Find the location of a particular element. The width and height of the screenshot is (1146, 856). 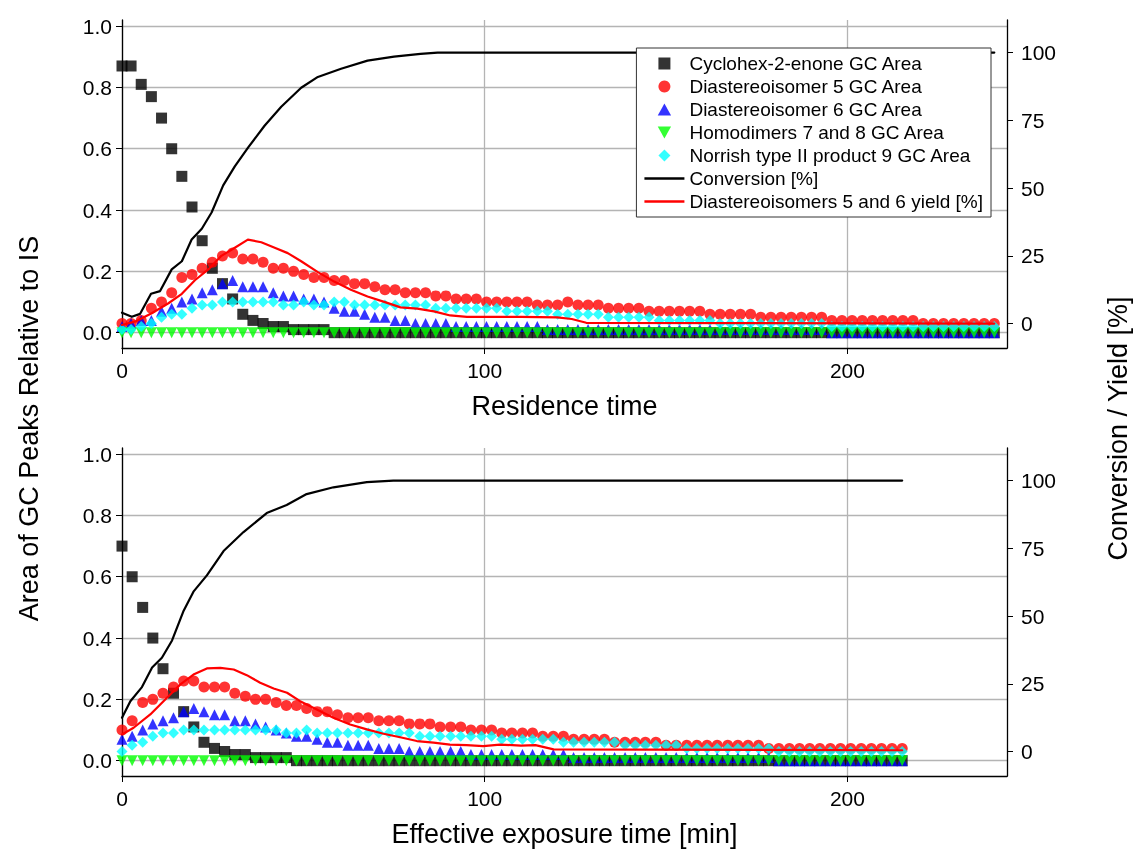

x-axis-title: Residence time is located at coordinates (564, 405).